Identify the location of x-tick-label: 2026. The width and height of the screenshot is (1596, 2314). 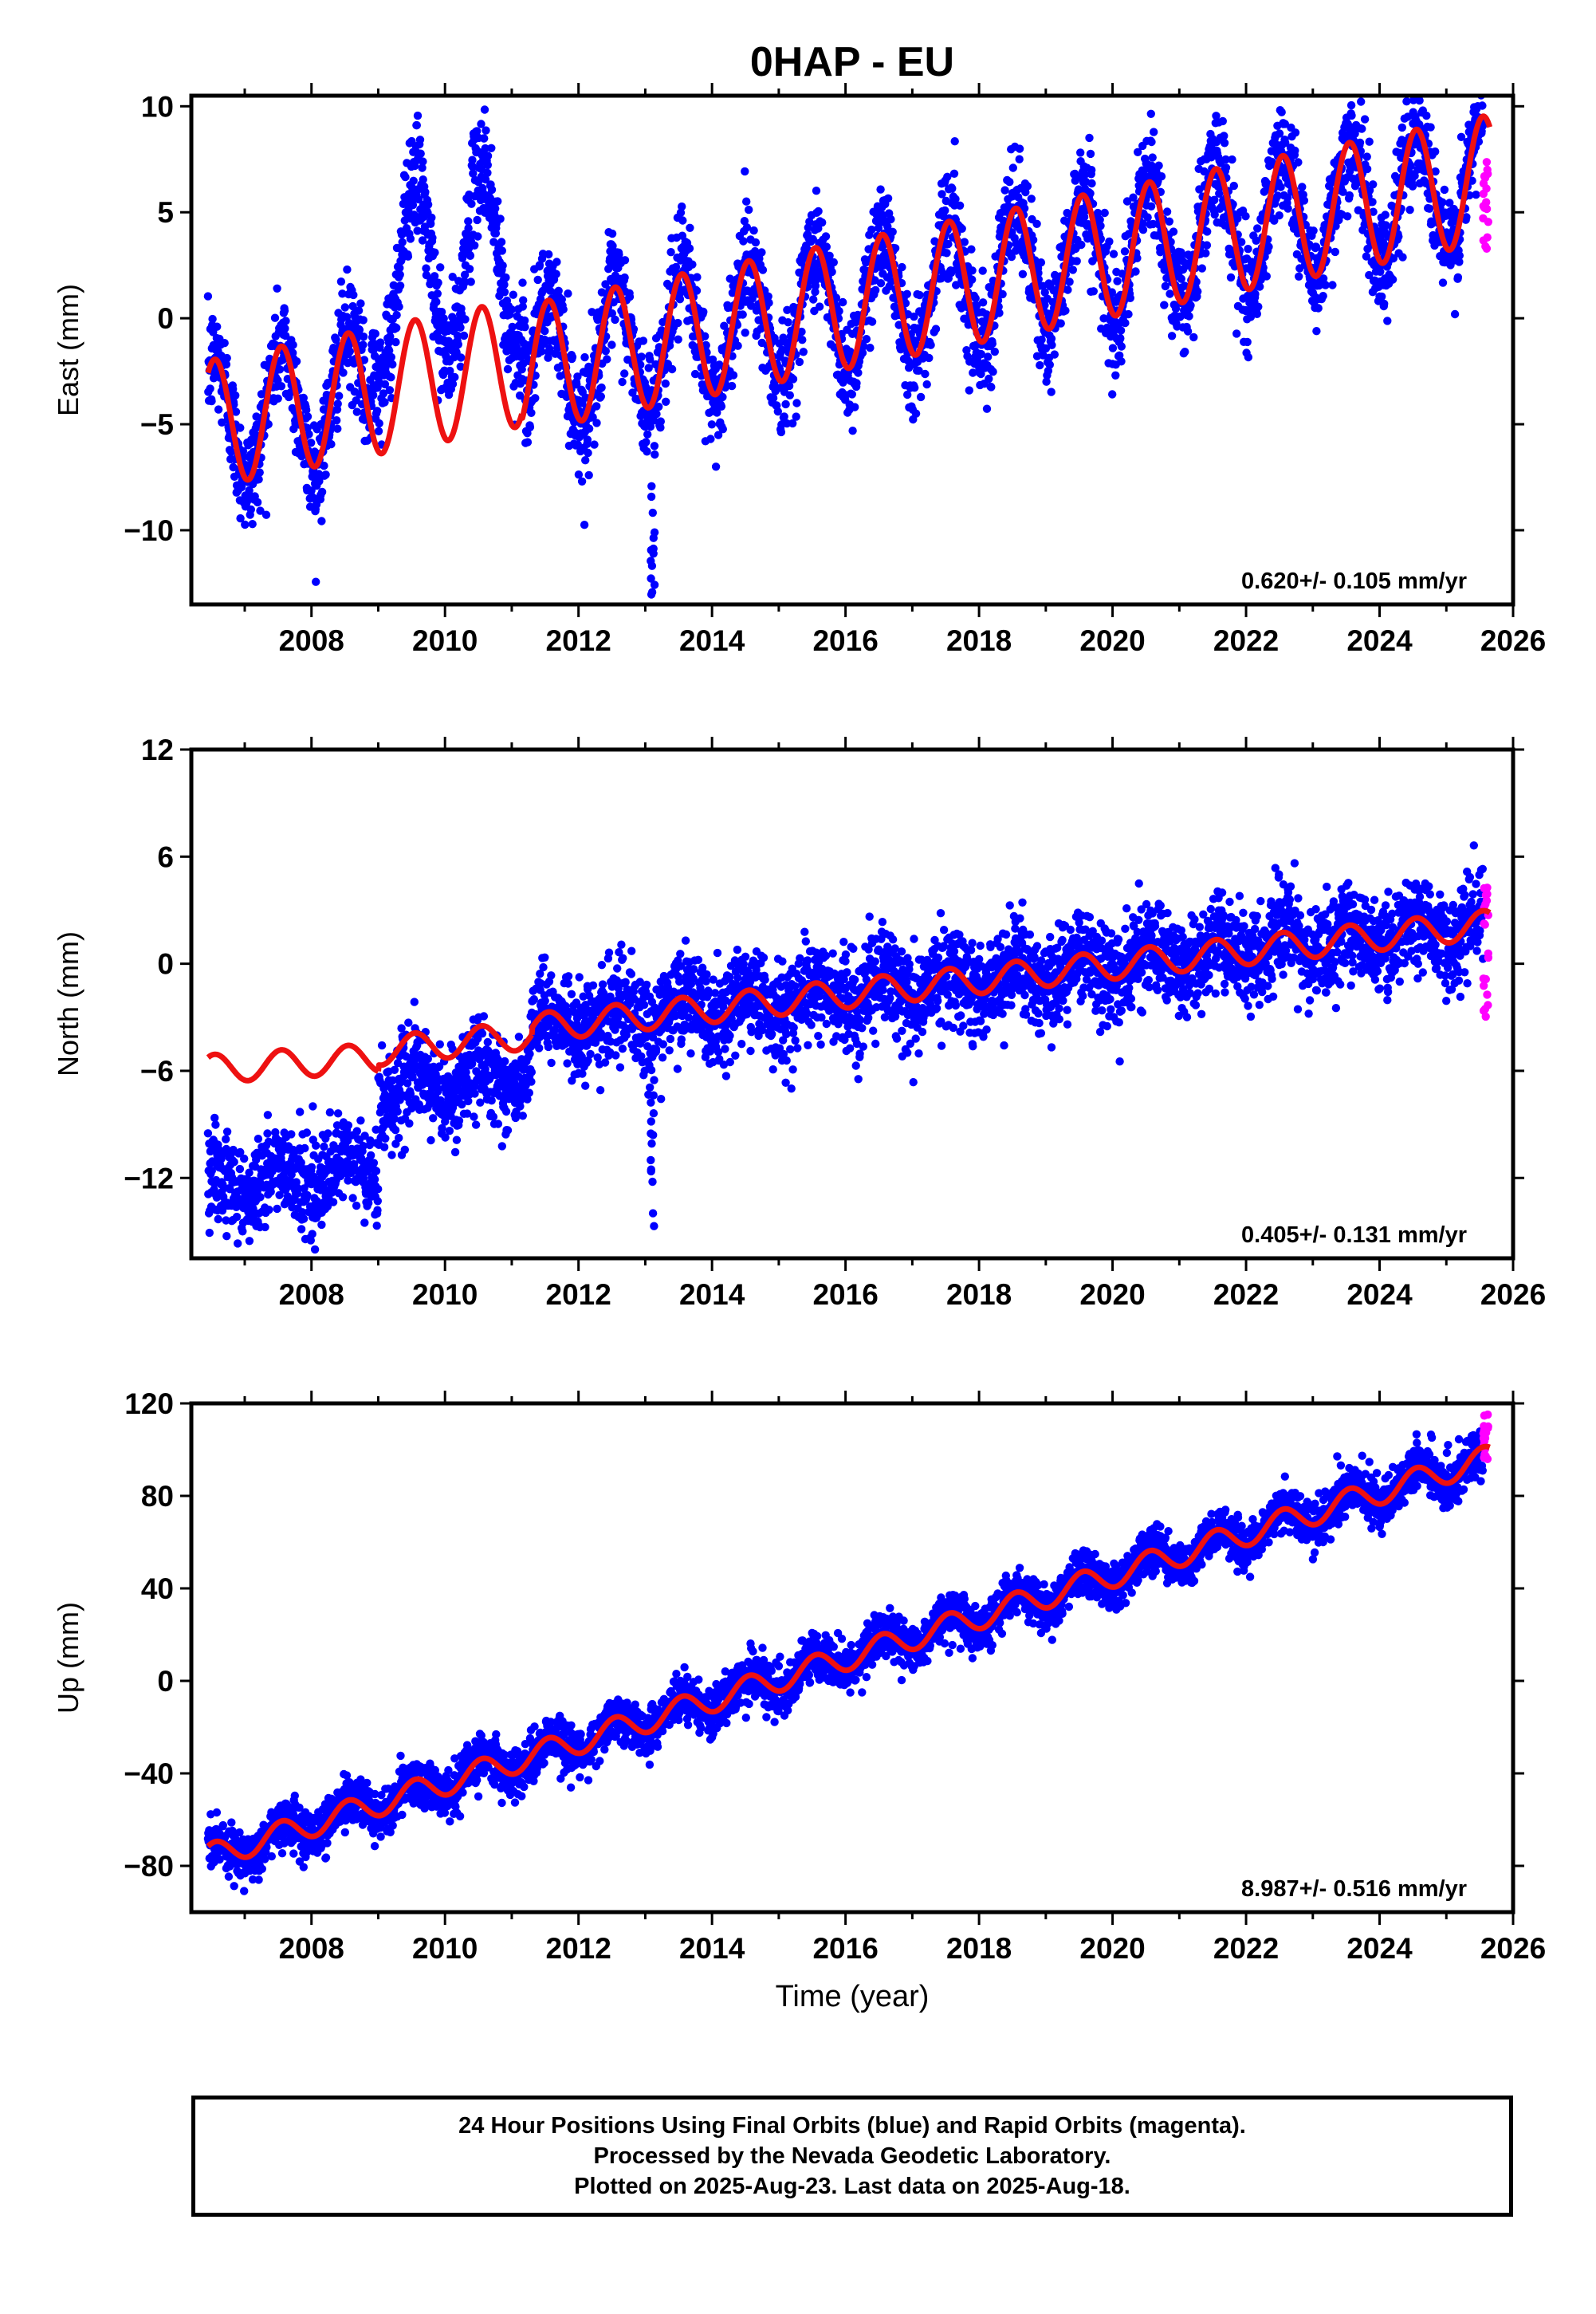
(1513, 641).